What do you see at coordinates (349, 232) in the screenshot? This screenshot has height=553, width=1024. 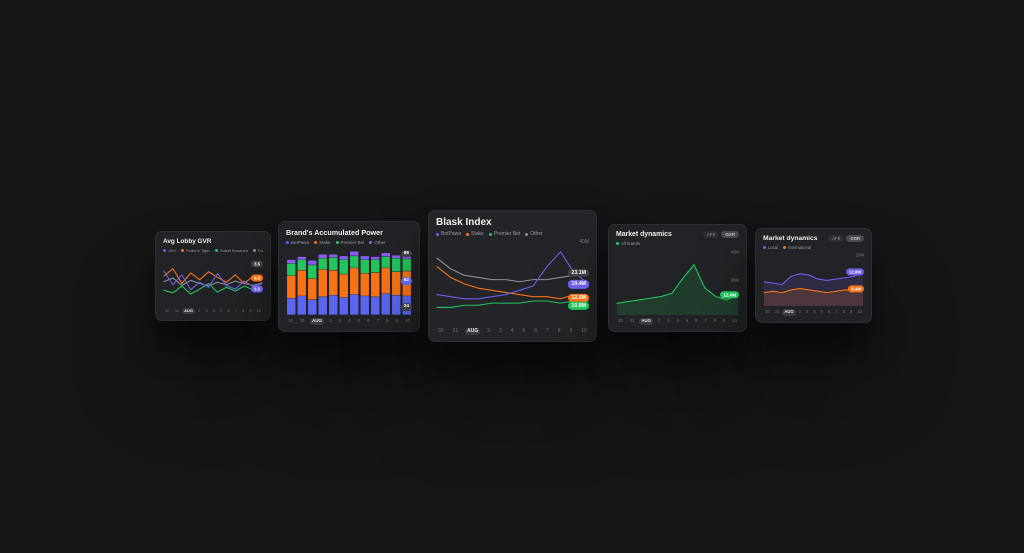 I see `card-header: Brand's Accumulated Power` at bounding box center [349, 232].